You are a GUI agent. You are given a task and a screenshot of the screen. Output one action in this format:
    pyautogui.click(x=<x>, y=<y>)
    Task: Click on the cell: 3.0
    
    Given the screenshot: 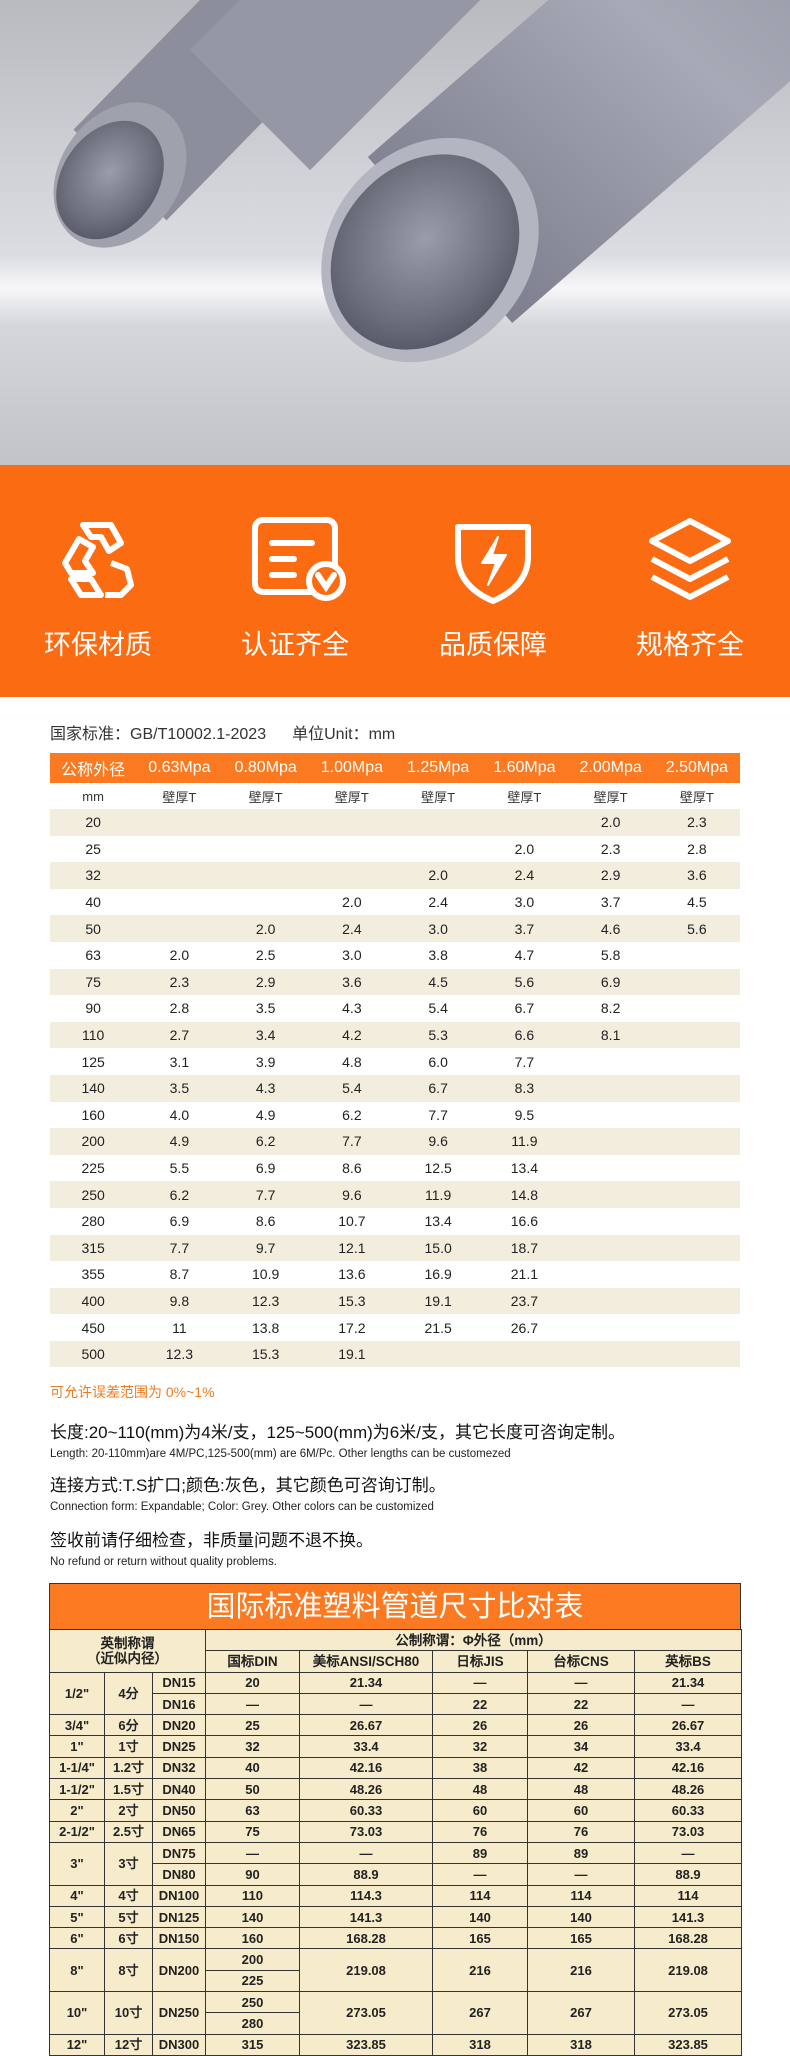 What is the action you would take?
    pyautogui.click(x=438, y=928)
    